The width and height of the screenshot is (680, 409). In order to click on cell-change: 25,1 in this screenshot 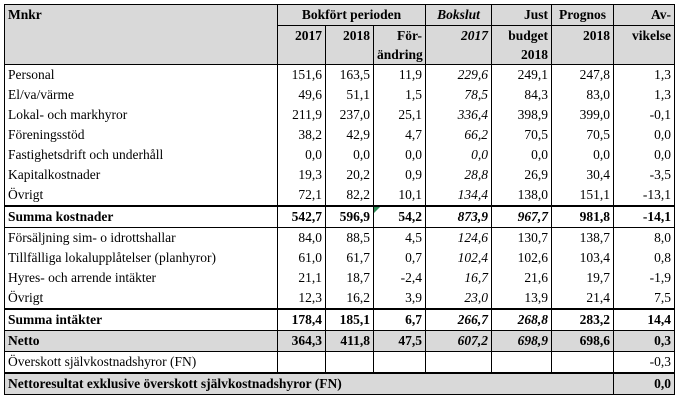, I will do `click(399, 115)`.